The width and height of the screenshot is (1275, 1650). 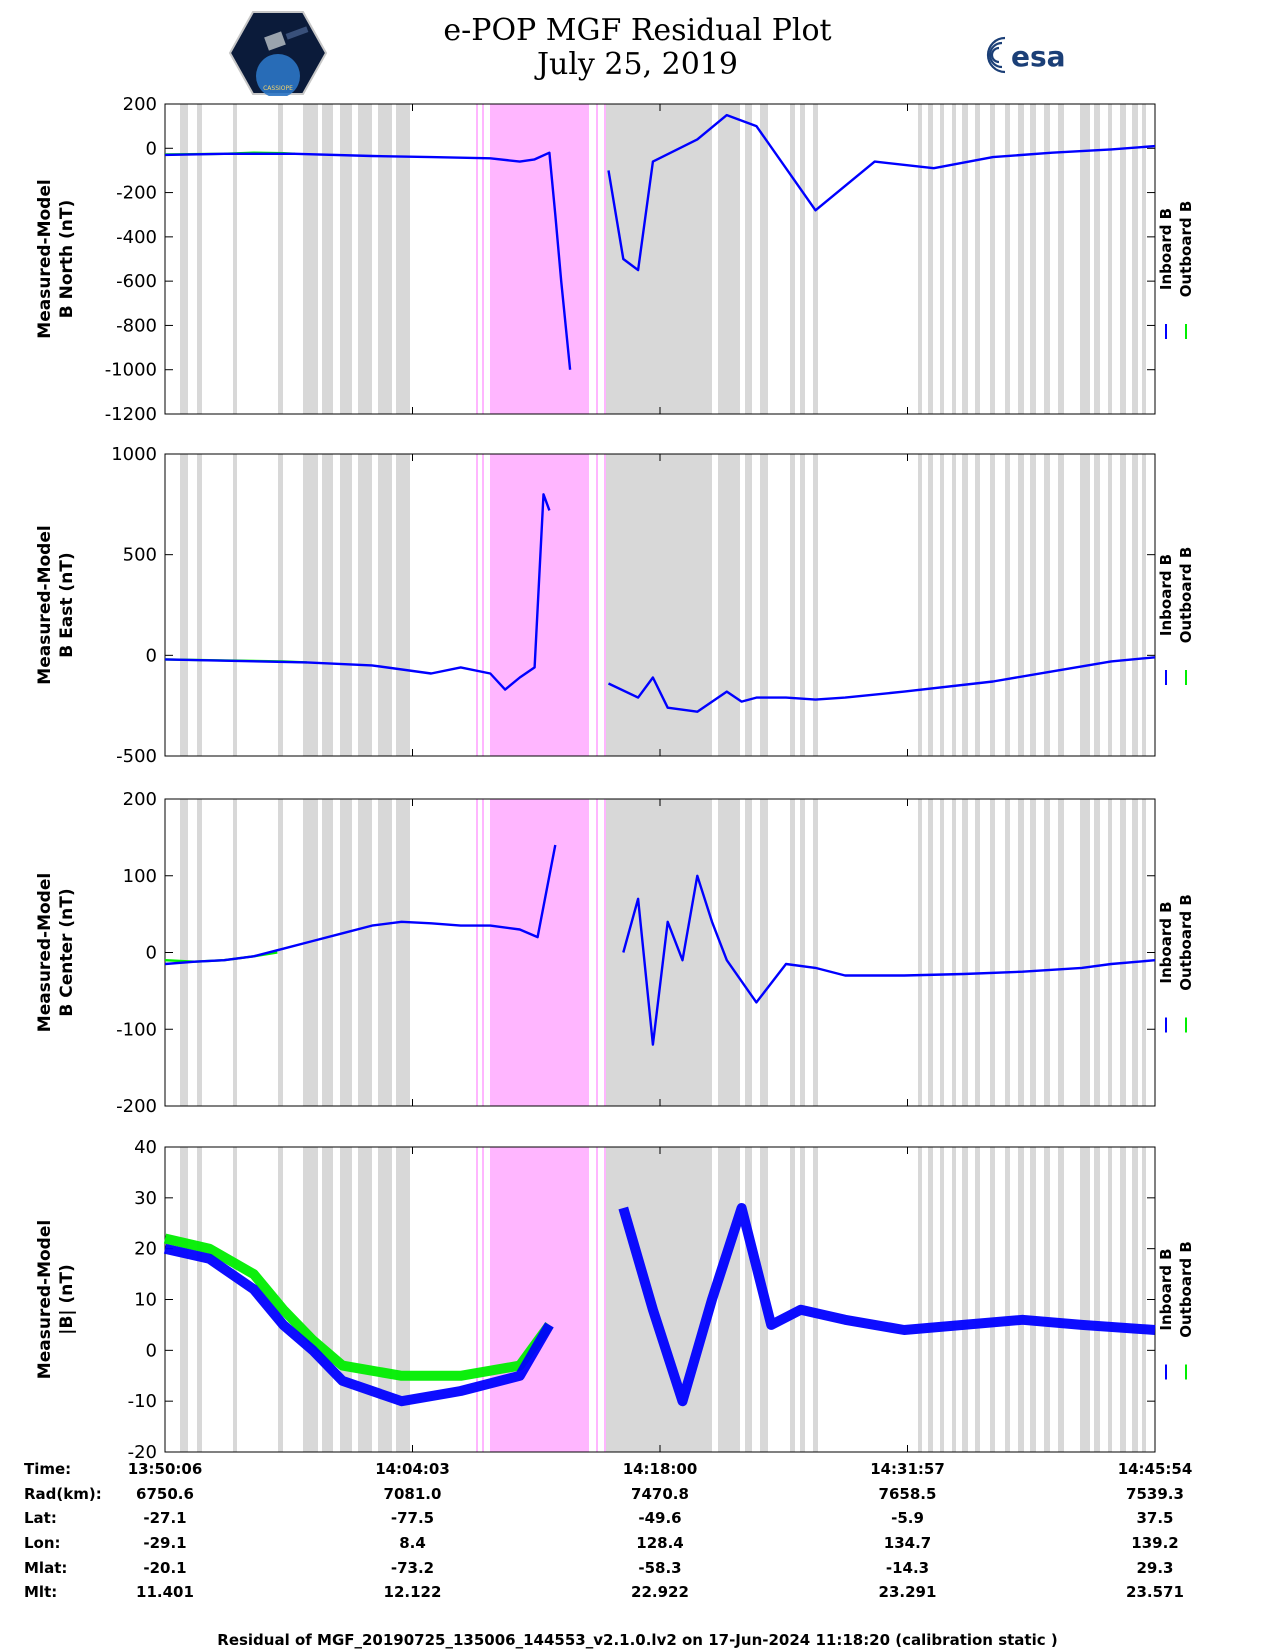 I want to click on y-tick-label: -100, so click(x=136, y=1029).